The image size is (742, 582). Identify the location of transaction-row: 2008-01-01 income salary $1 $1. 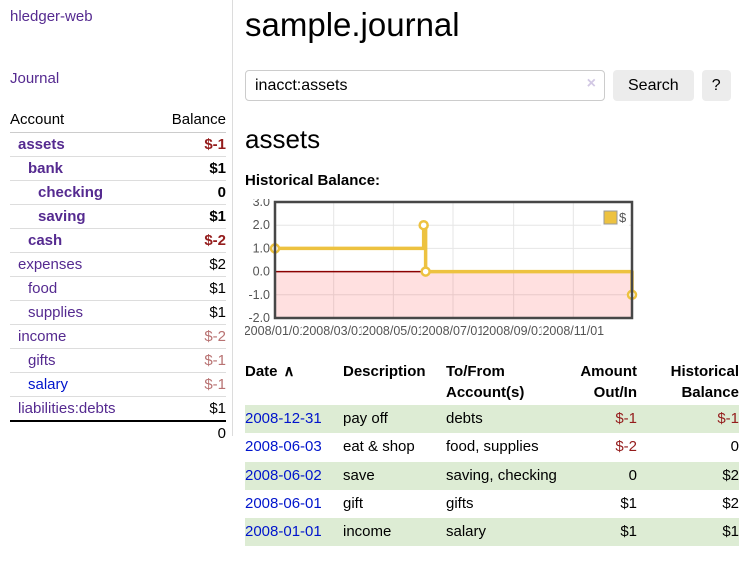
(492, 532).